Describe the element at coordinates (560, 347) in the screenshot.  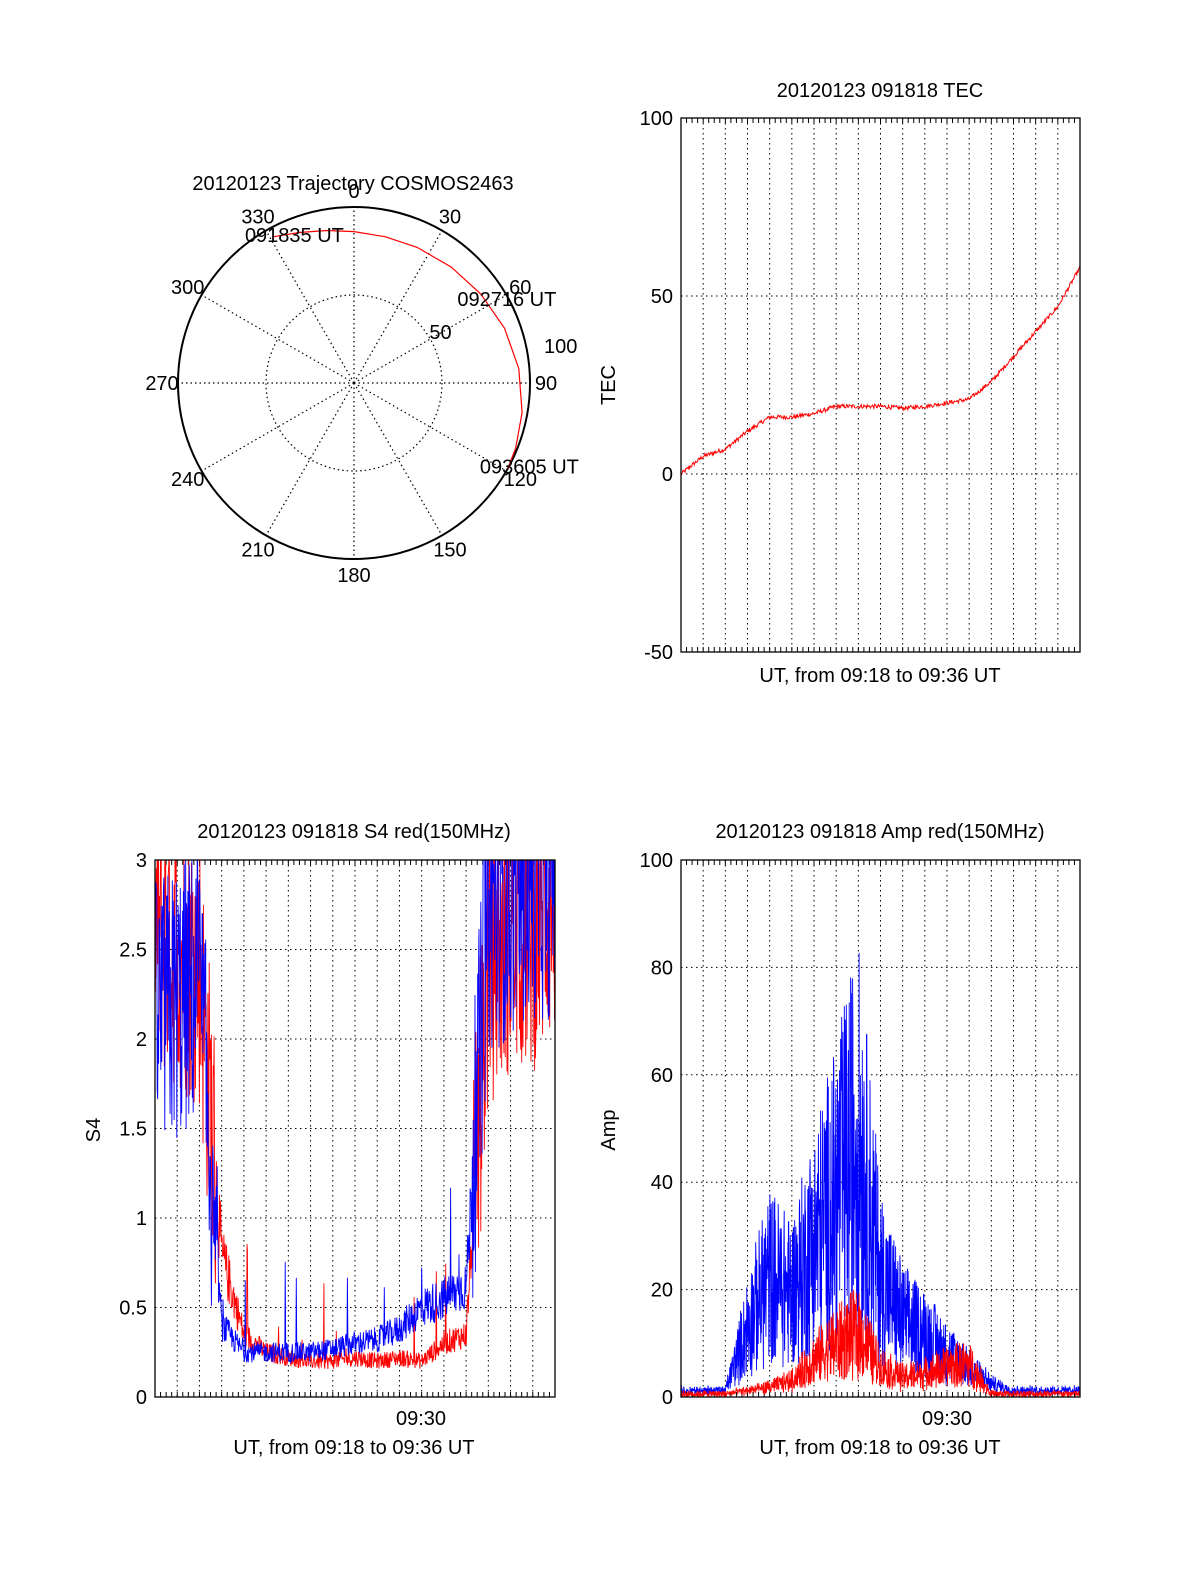
I see `polar-ring-label: 100` at that location.